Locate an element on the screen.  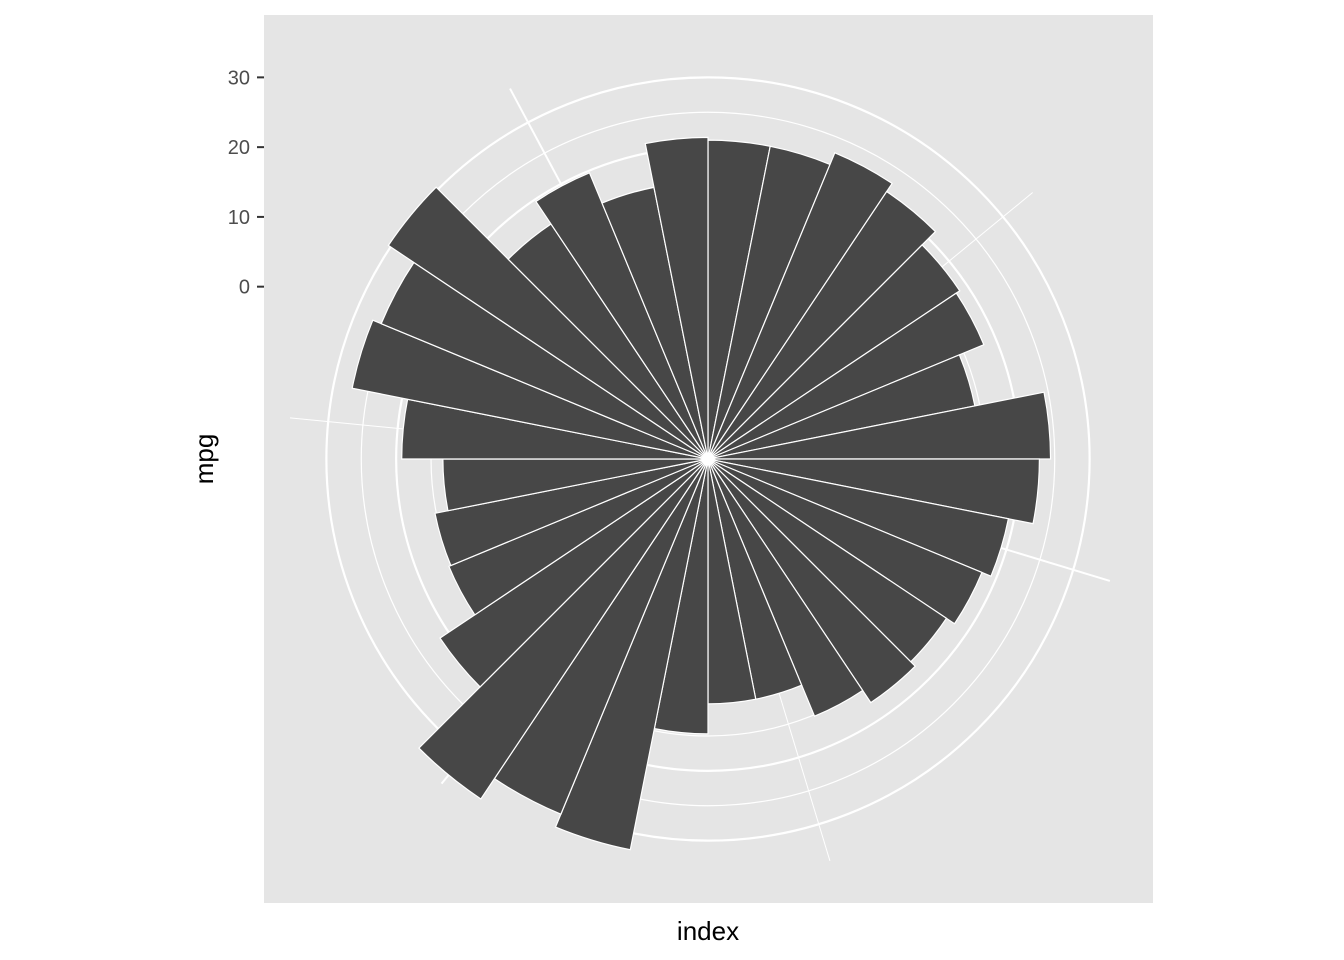
y-tick-label: 10 is located at coordinates (239, 218).